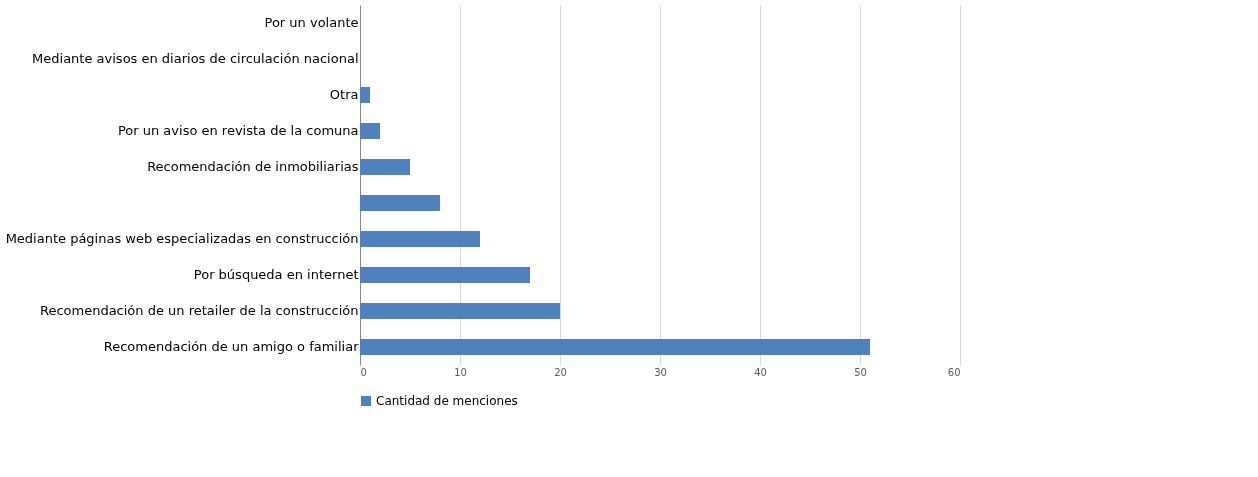 The image size is (1258, 477). Describe the element at coordinates (760, 372) in the screenshot. I see `x-tick-label: 40` at that location.